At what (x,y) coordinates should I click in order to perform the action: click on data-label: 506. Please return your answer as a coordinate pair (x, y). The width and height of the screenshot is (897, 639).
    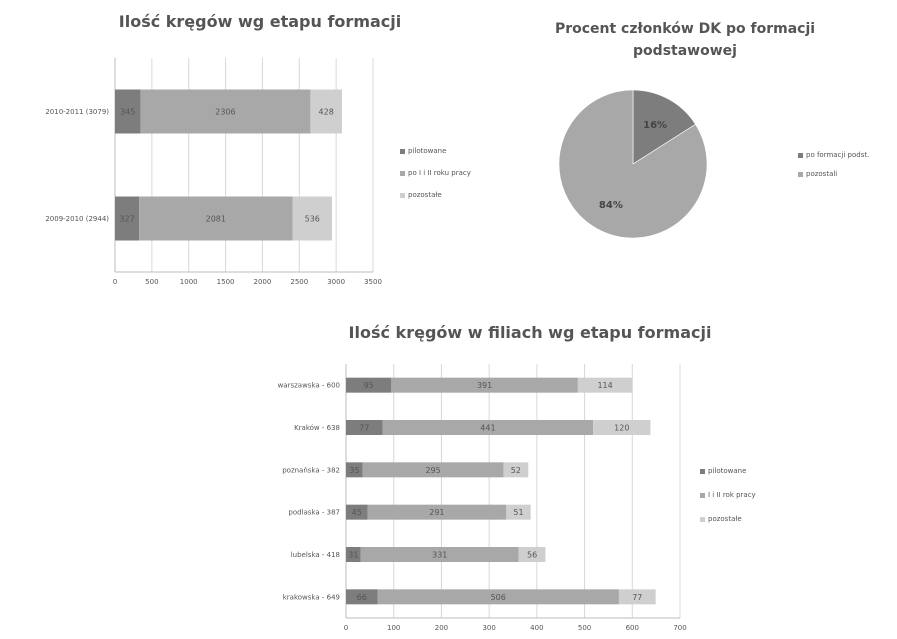
    Looking at the image, I should click on (498, 597).